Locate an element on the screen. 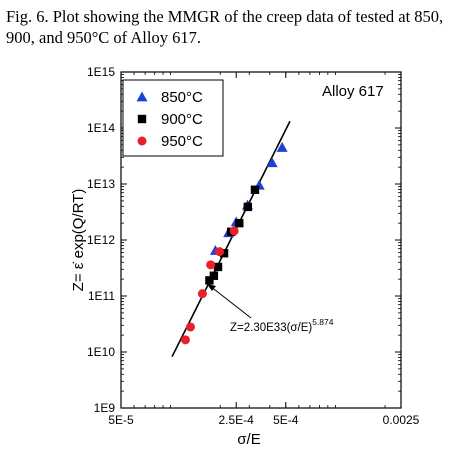 The image size is (474, 454). annotation-arrow-line is located at coordinates (230, 302).